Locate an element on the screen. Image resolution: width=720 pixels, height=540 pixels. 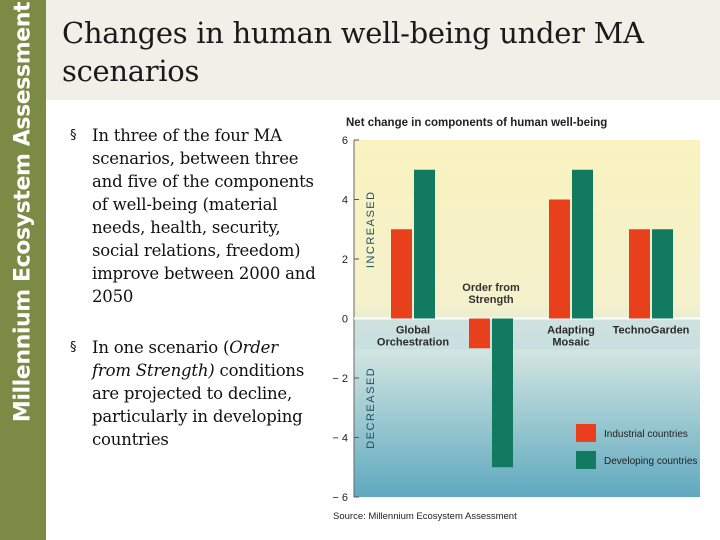
y-tick-label: − 6 is located at coordinates (340, 498).